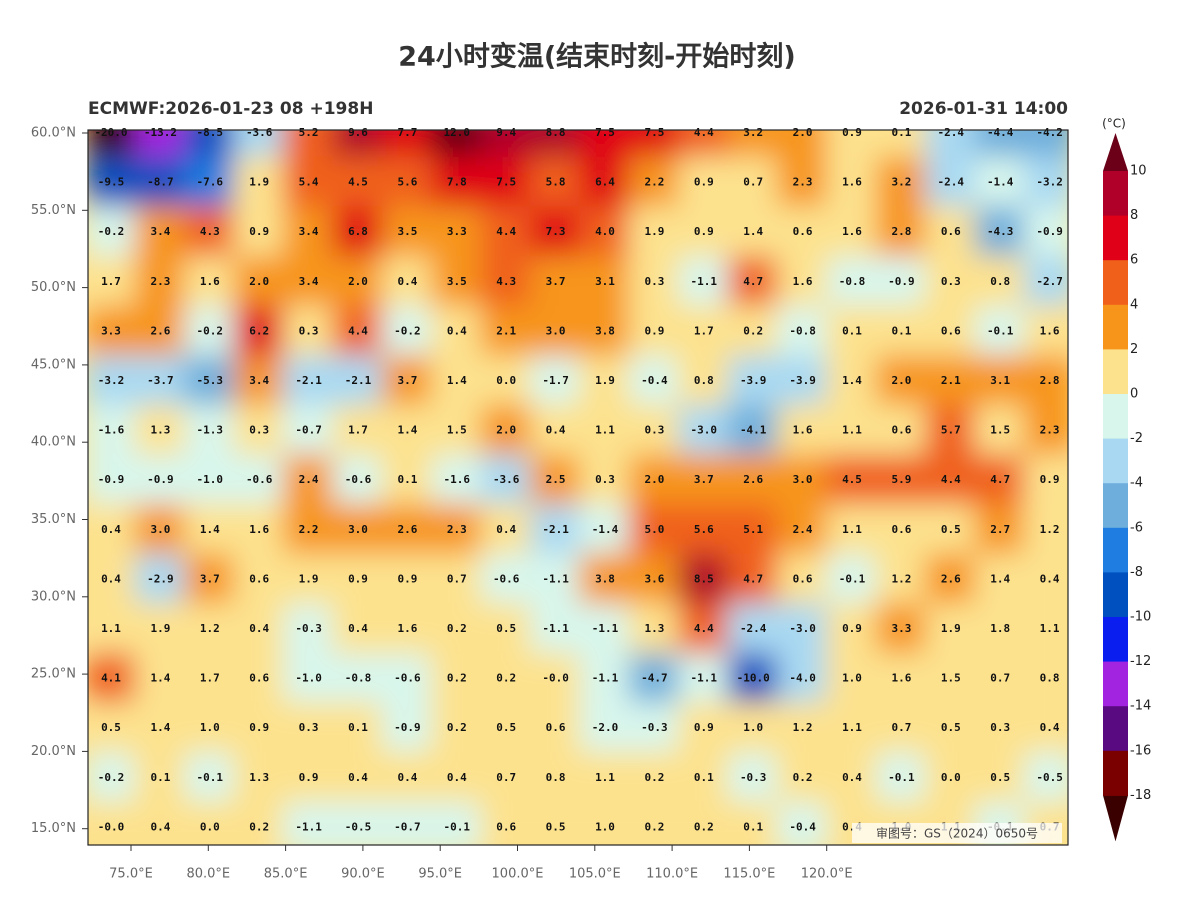 This screenshot has width=1201, height=900. I want to click on temperature-label: 2.6, so click(951, 578).